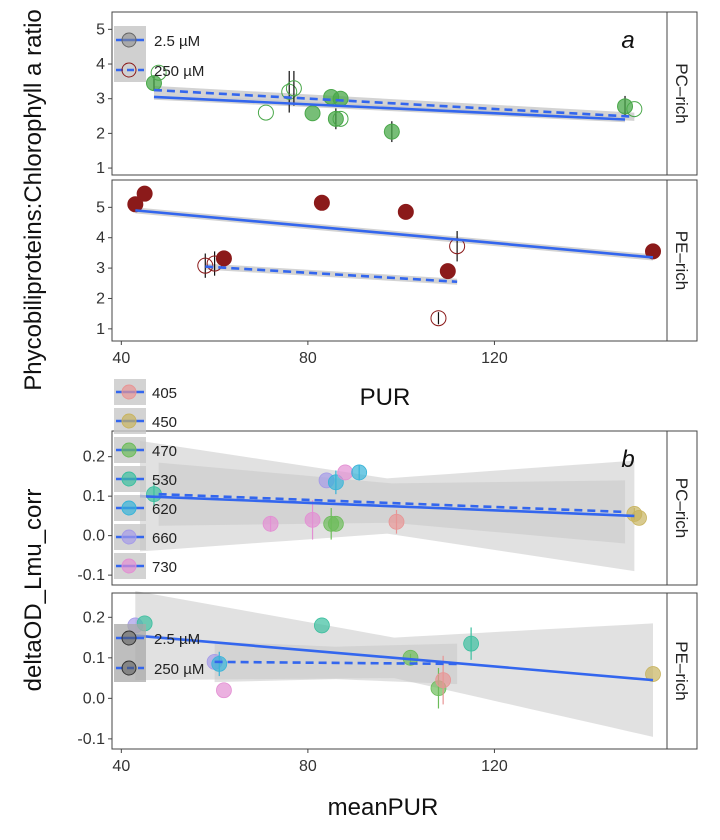 The image size is (720, 840). What do you see at coordinates (33, 590) in the screenshot?
I see `y-axis-label-b: deltaOD_Lmu_corr` at bounding box center [33, 590].